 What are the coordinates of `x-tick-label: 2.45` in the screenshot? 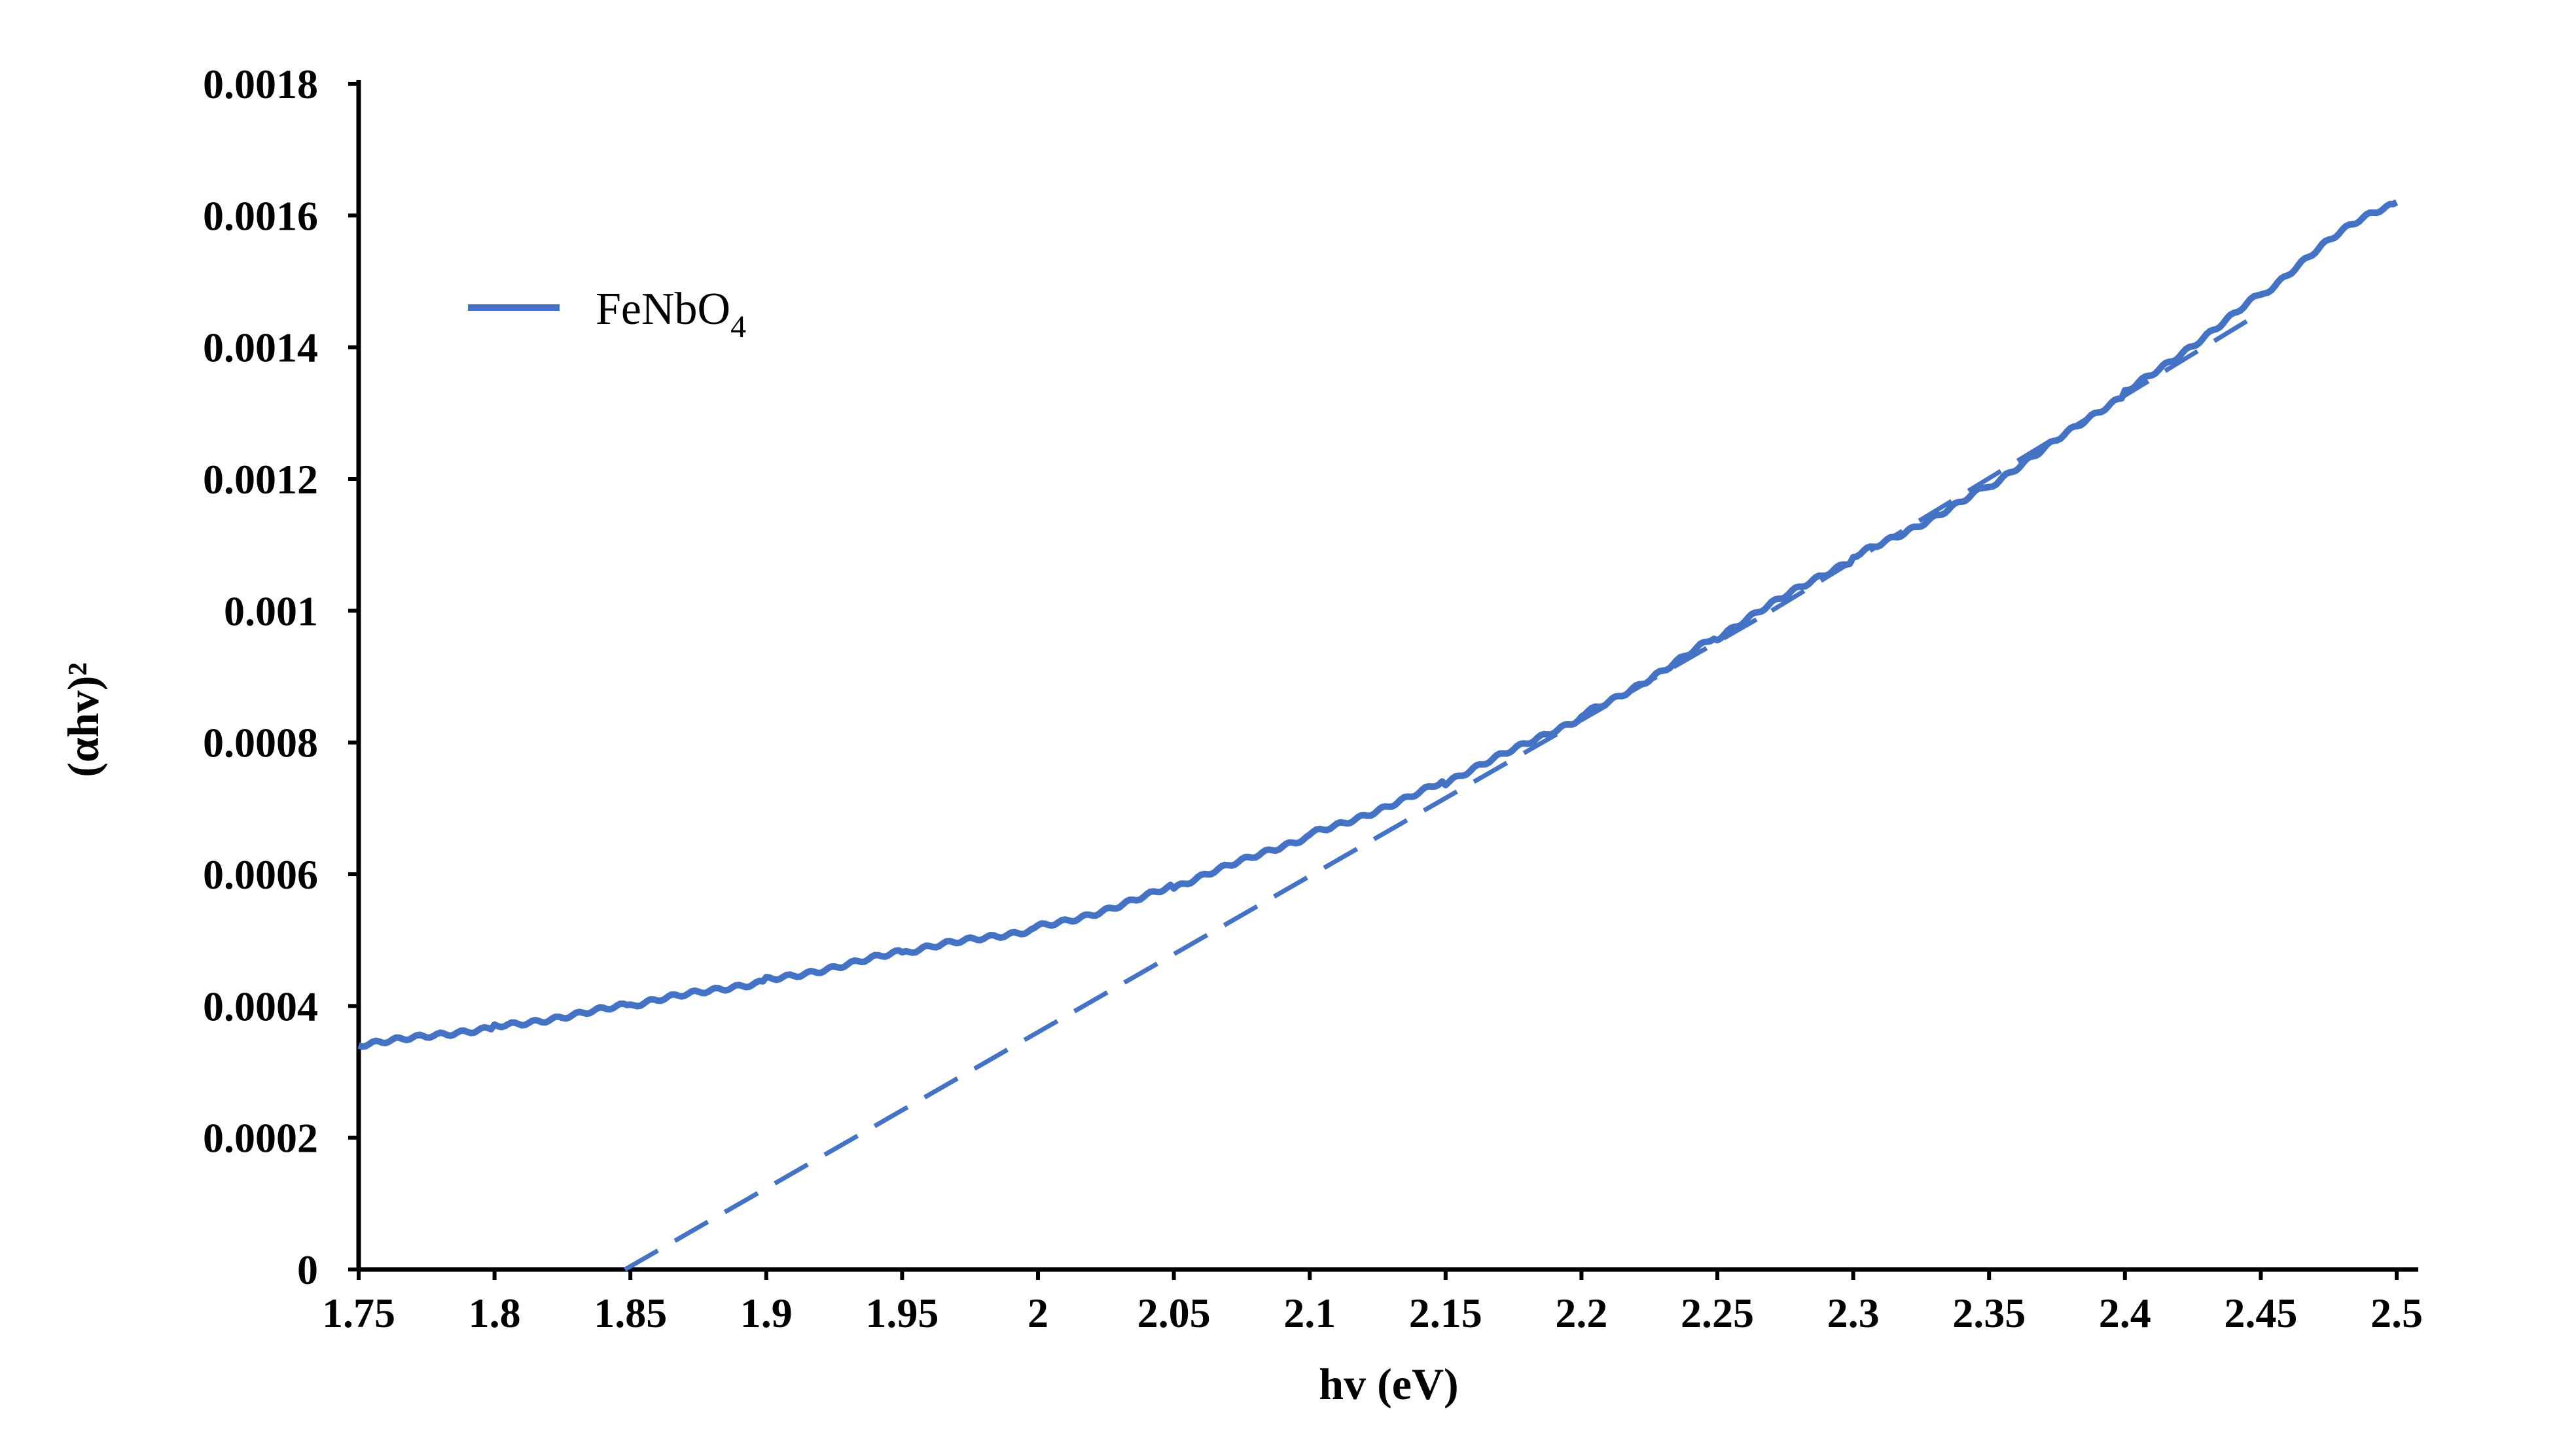 It's located at (2260, 1313).